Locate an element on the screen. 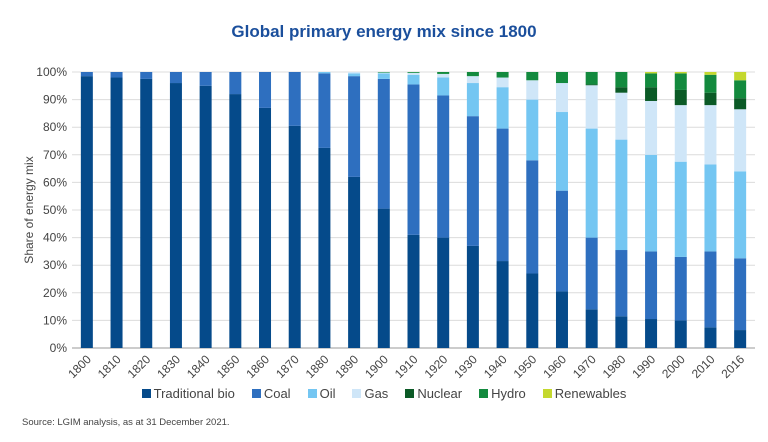 Image resolution: width=768 pixels, height=442 pixels. y-tick-label: 10% is located at coordinates (55, 320).